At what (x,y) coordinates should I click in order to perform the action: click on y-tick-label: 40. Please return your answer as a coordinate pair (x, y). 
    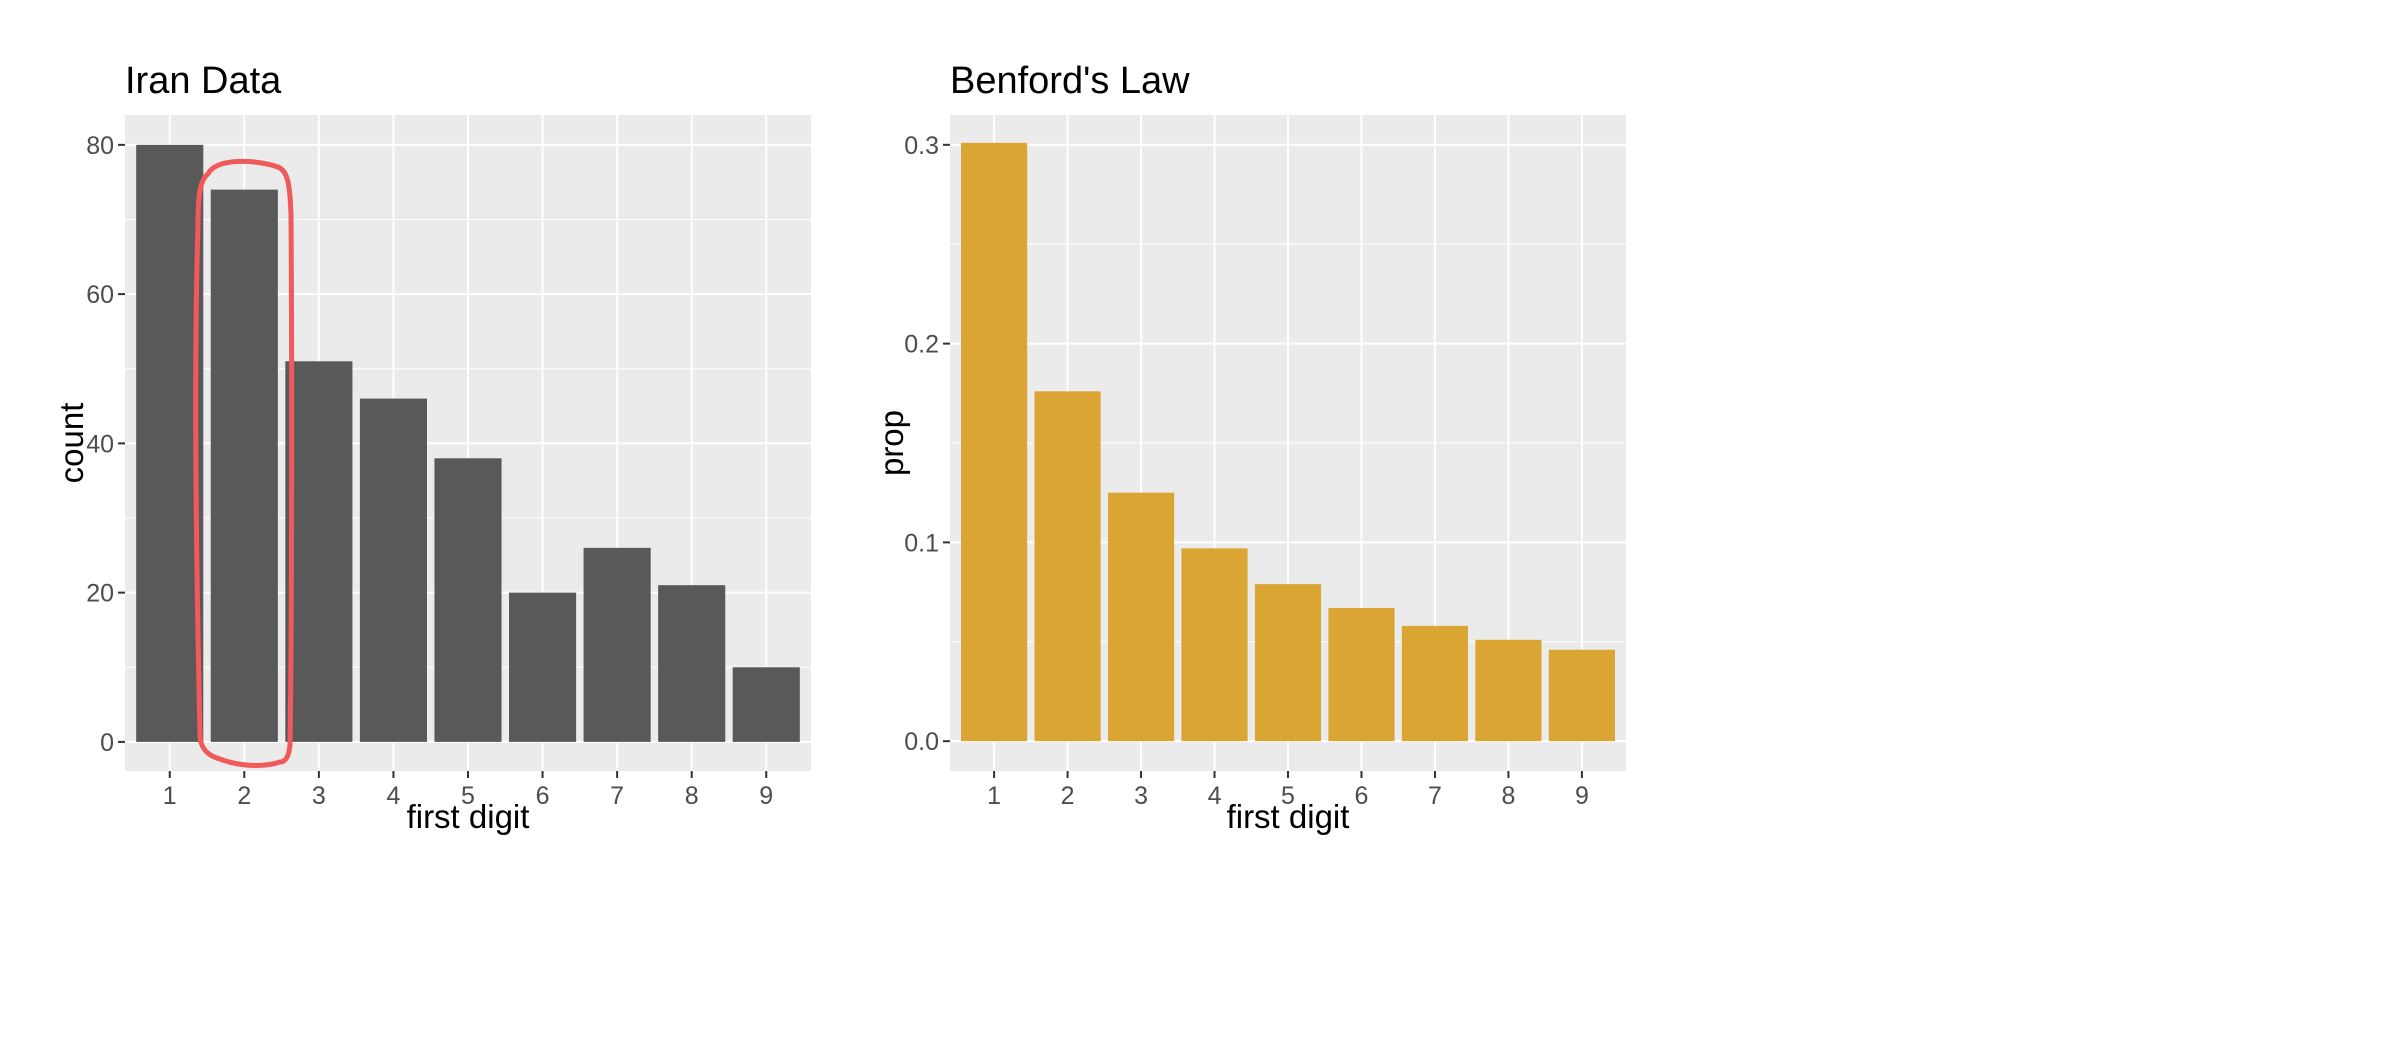
    Looking at the image, I should click on (100, 444).